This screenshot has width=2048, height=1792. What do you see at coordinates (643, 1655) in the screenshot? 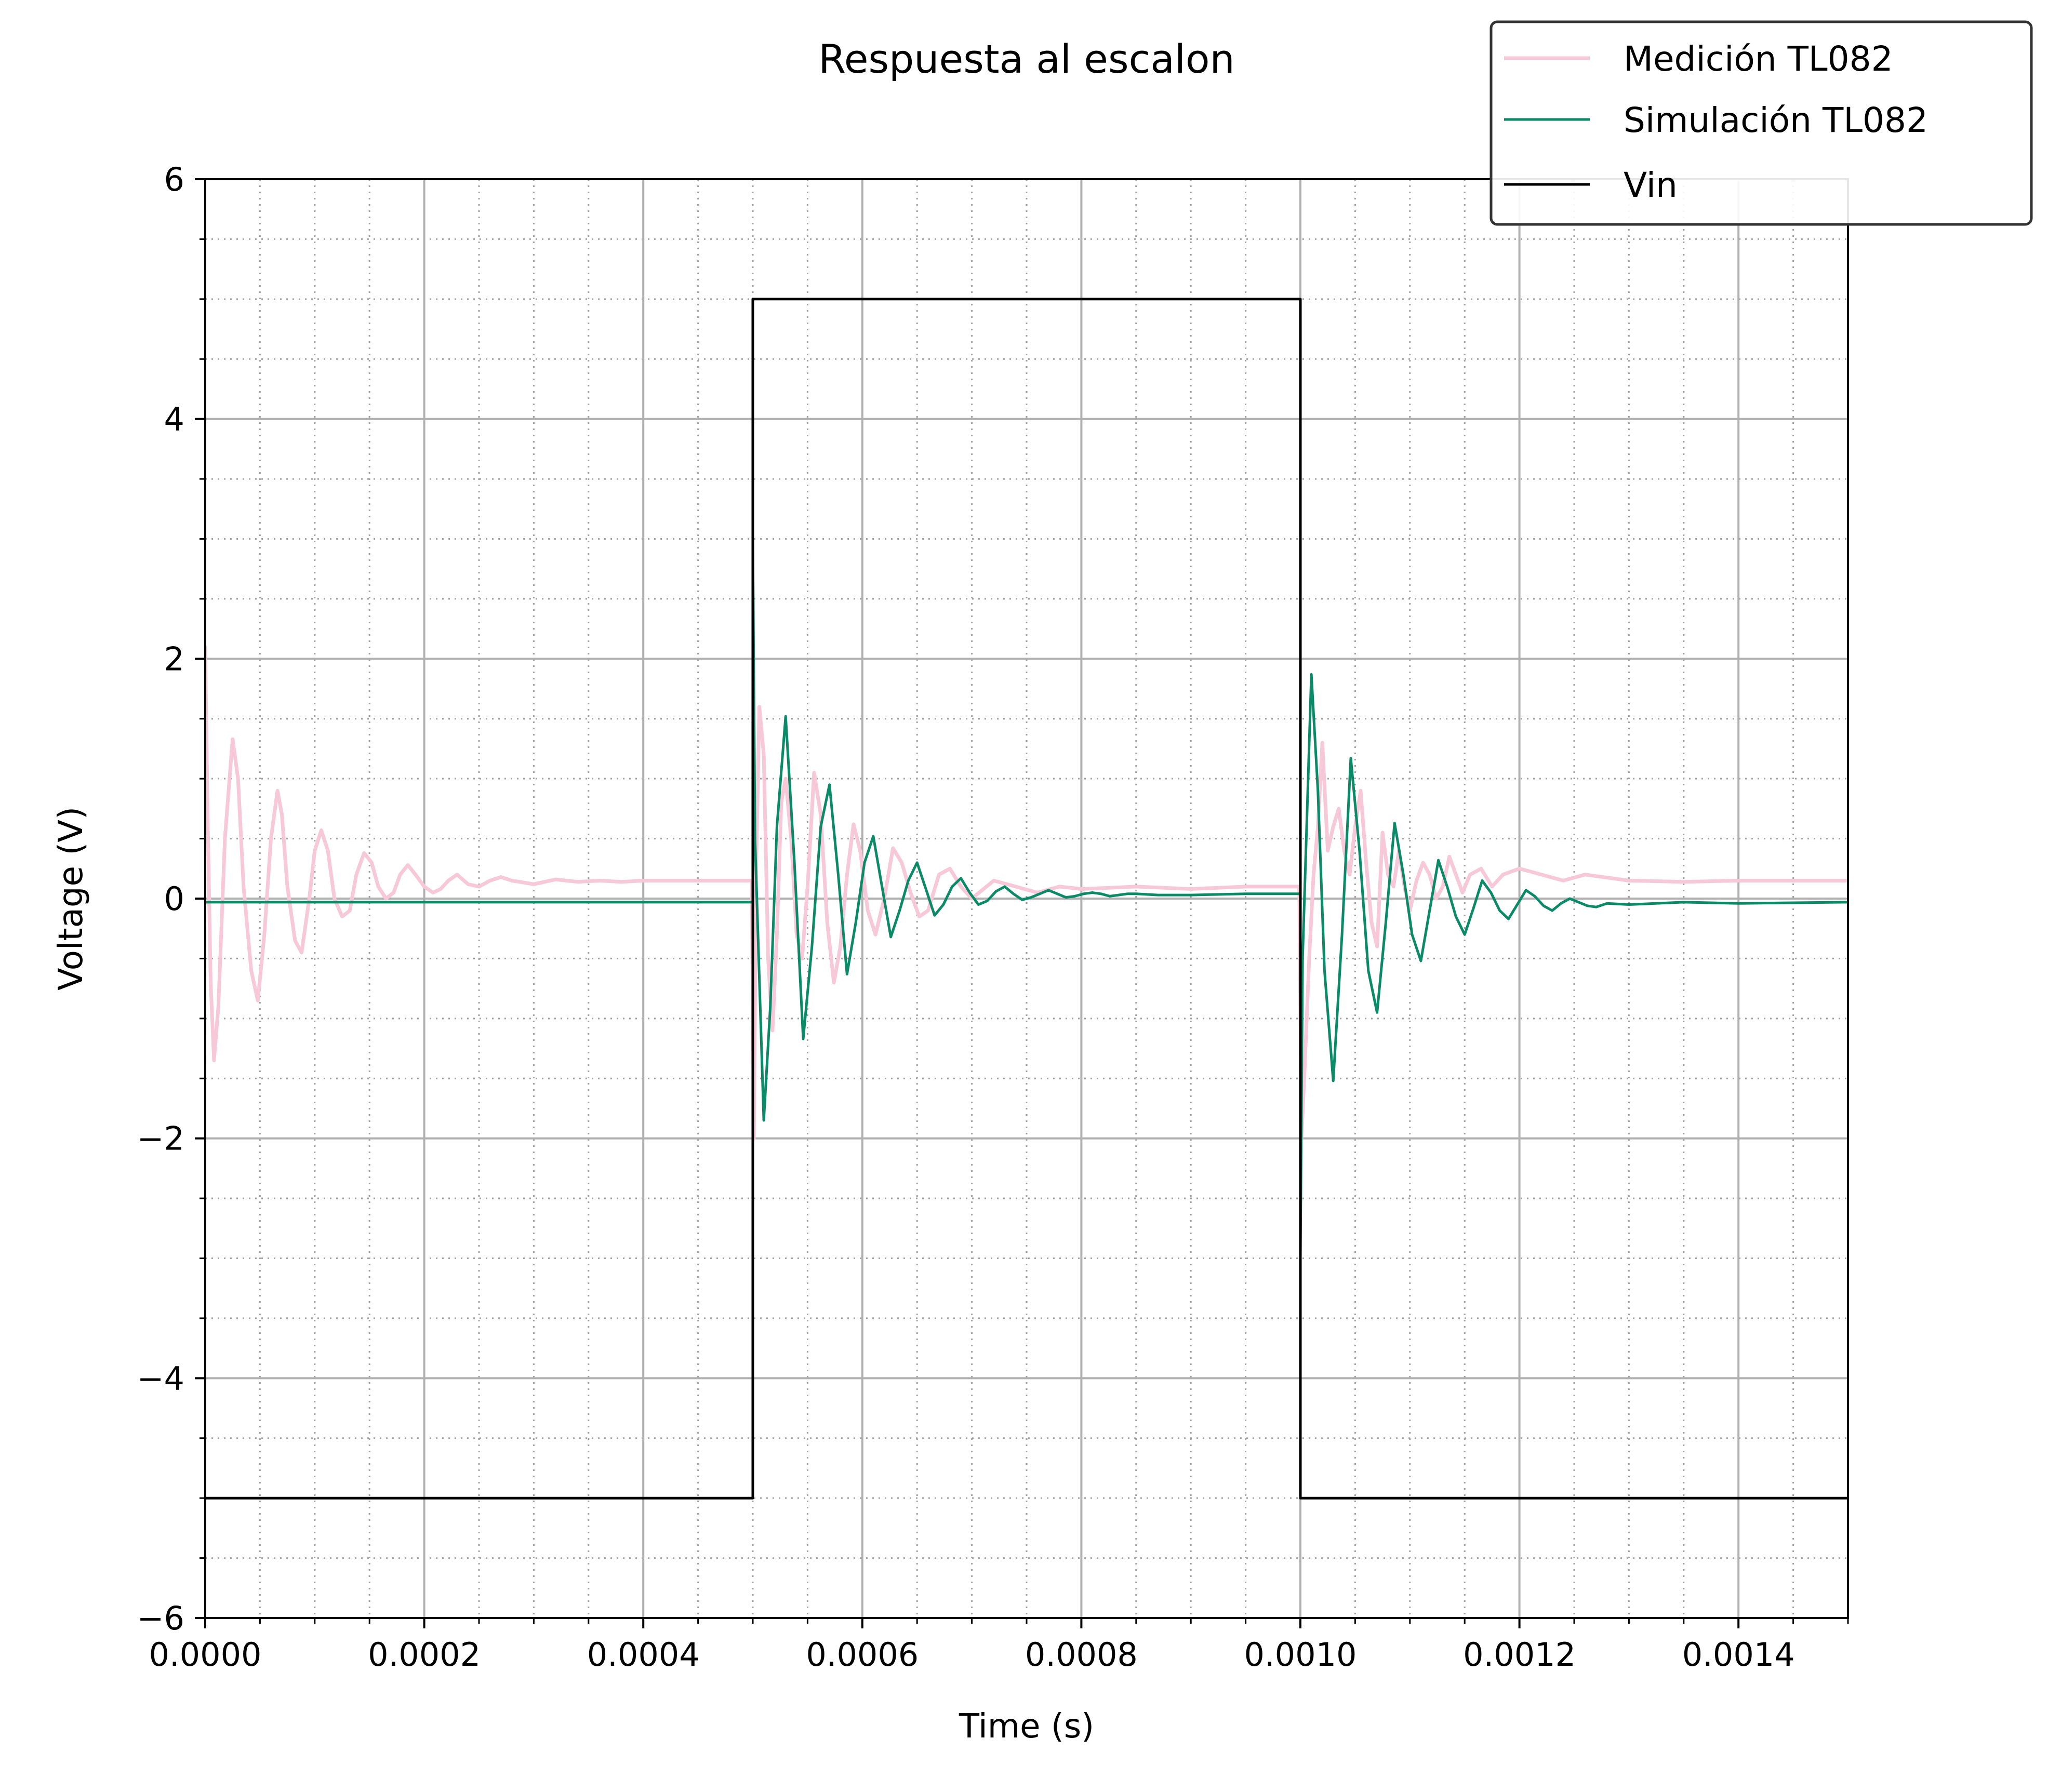
I see `x-tick-label: 0.0004` at bounding box center [643, 1655].